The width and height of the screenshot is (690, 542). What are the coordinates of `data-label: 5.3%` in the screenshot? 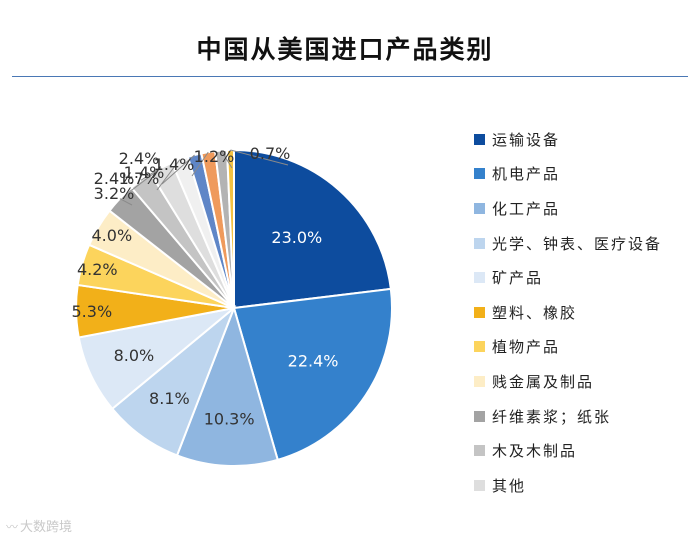 It's located at (92, 311).